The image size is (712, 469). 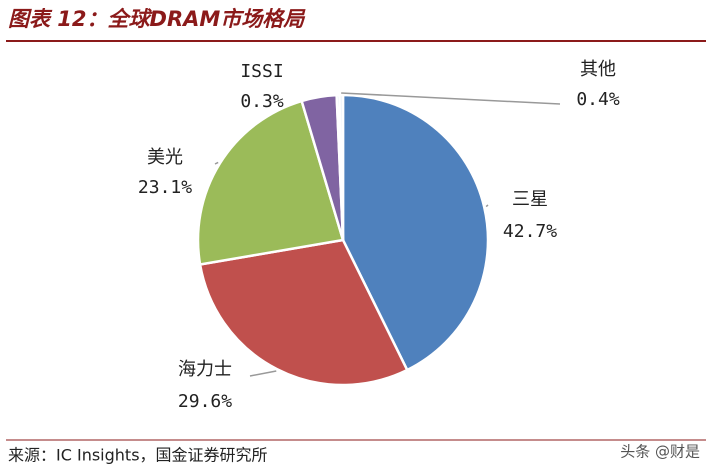 I want to click on slice-value: 42.7%, so click(x=530, y=231).